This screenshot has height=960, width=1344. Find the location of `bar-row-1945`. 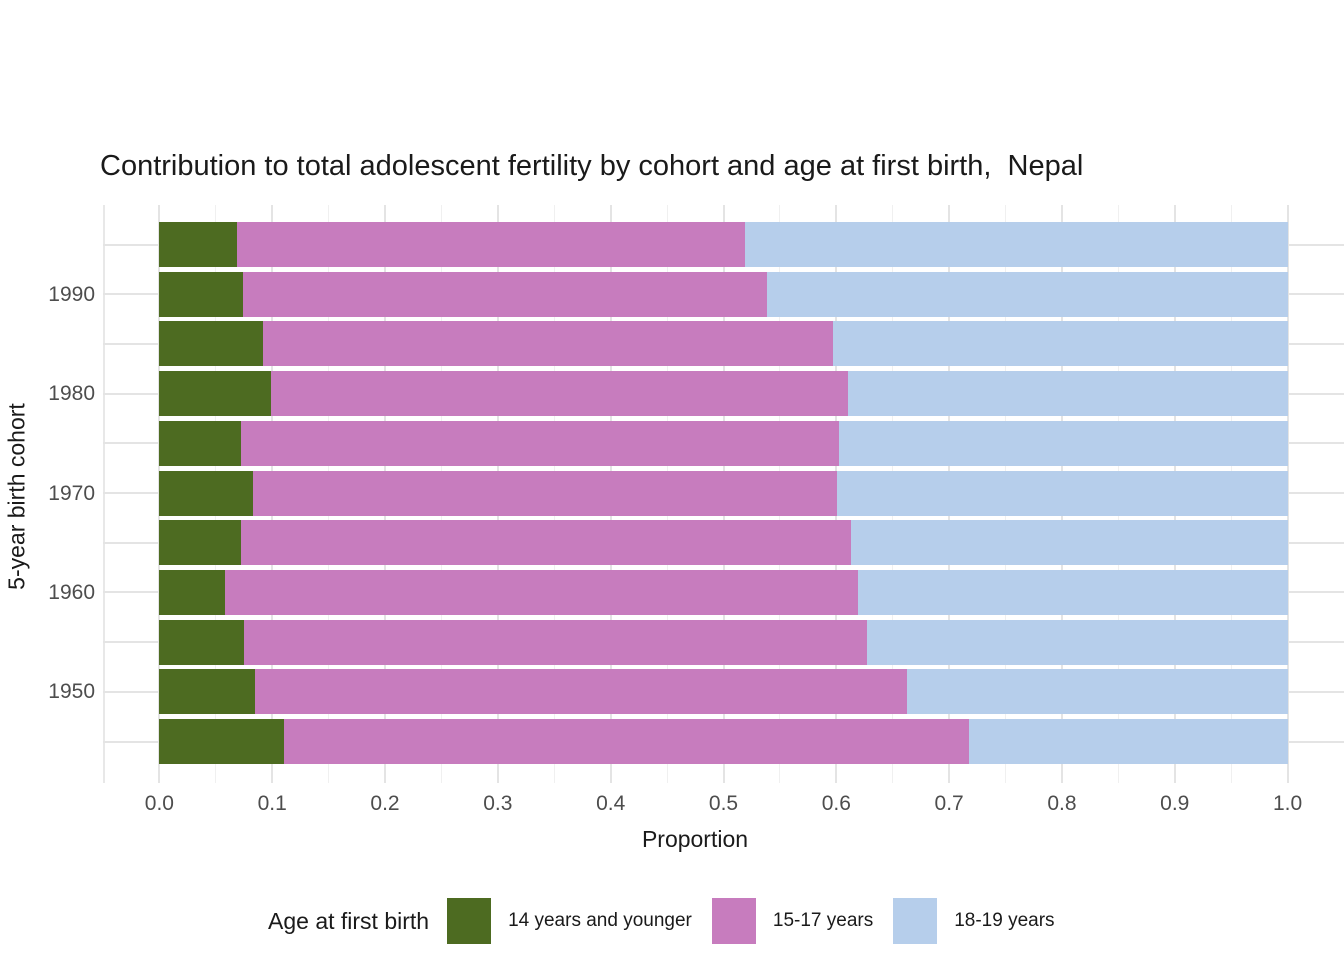

bar-row-1945 is located at coordinates (723, 741).